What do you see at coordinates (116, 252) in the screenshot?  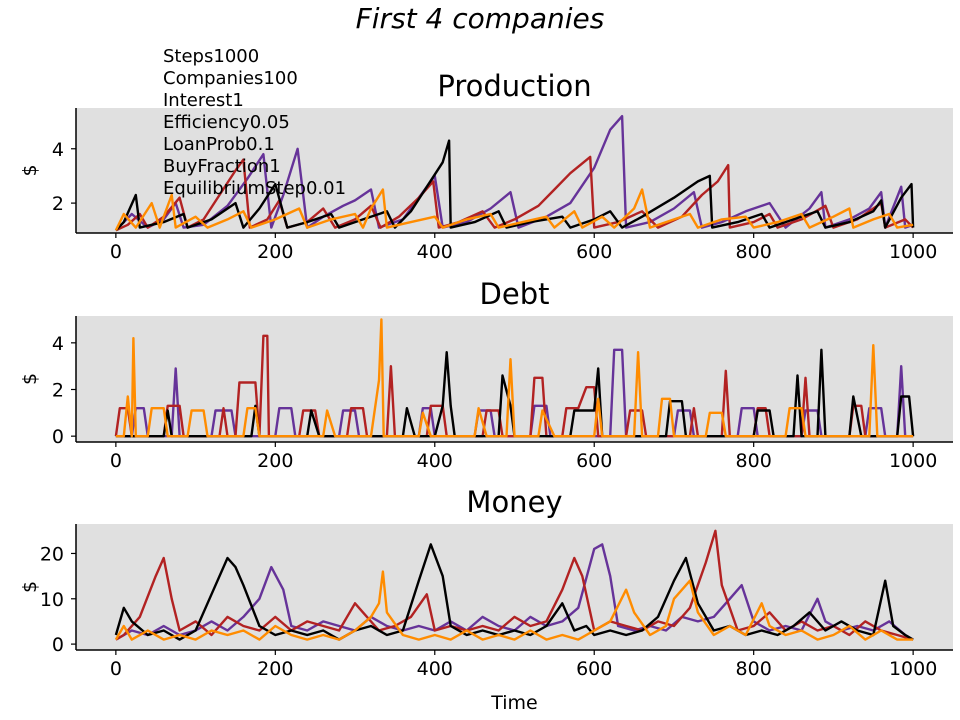 I see `production-x-tick-label: 0` at bounding box center [116, 252].